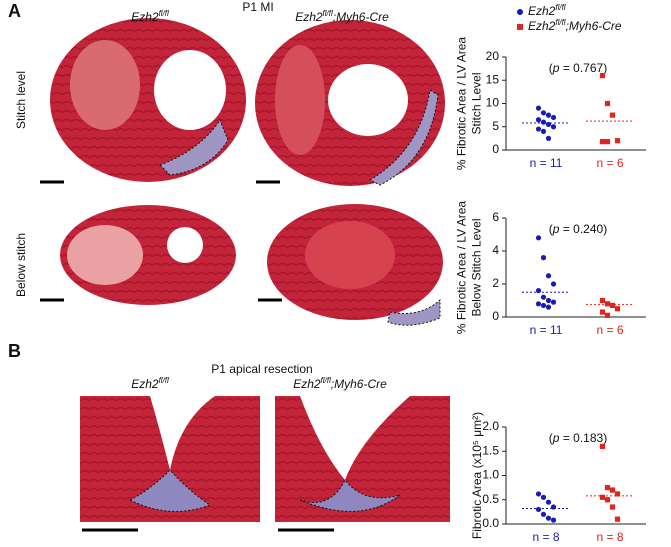 The height and width of the screenshot is (547, 671). I want to click on y-axis-label: Fibrotic Area (x10⁵ μm²), so click(477, 475).